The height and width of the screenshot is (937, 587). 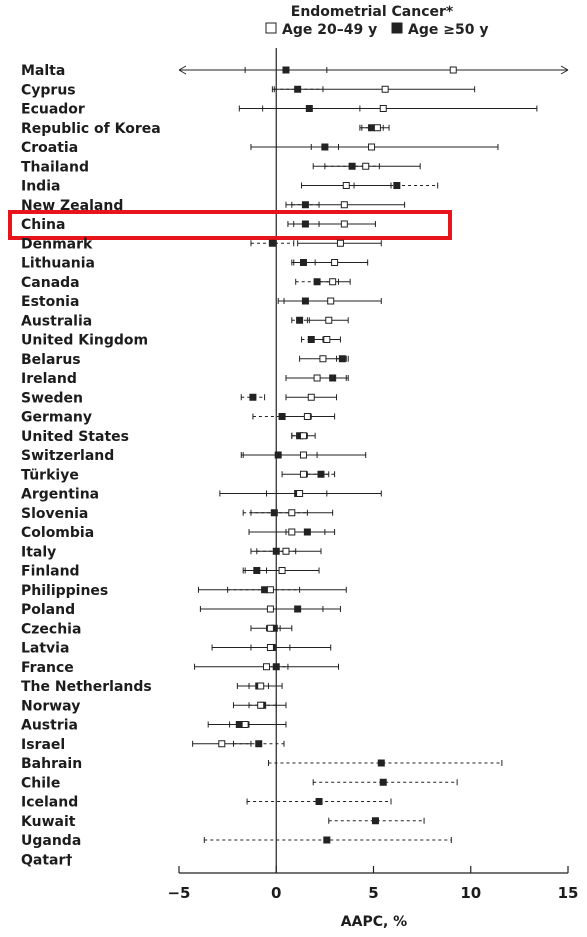 What do you see at coordinates (52, 398) in the screenshot?
I see `country-label-sweden: Sweden` at bounding box center [52, 398].